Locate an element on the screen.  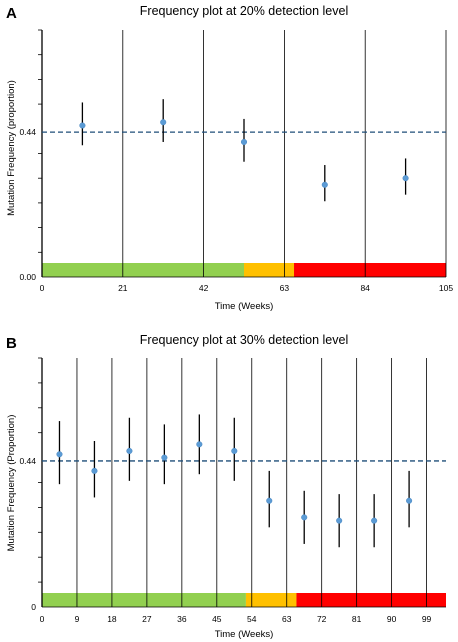
x-tick-label: 54 is located at coordinates (252, 619).